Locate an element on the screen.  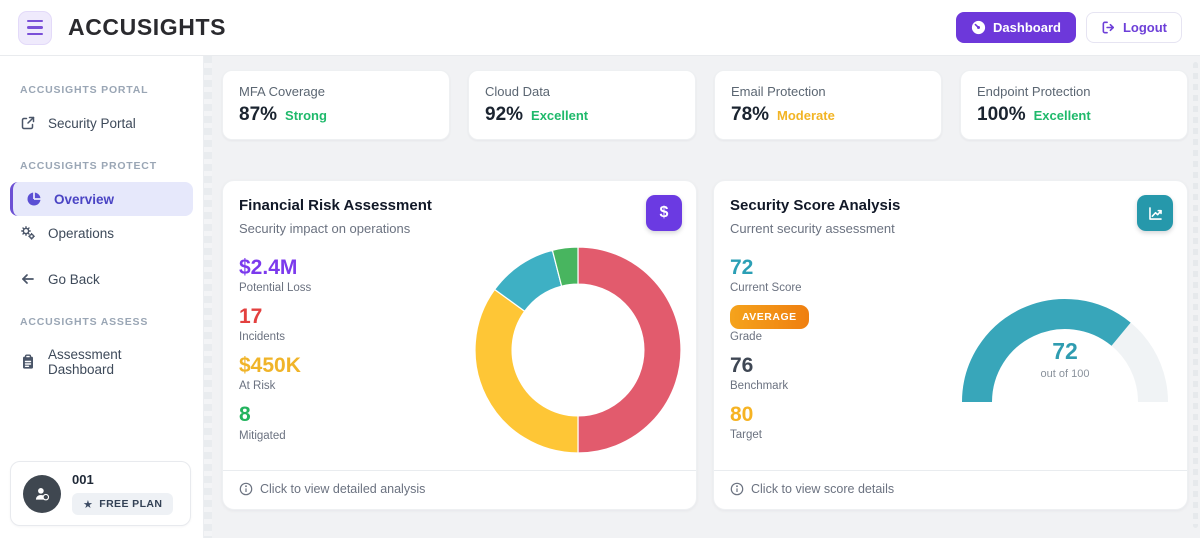
dashboard-button-label: Dashboard is located at coordinates (1027, 27).